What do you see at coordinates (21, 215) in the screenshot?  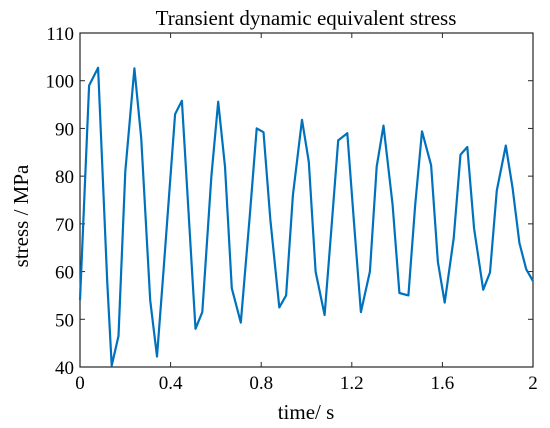 I see `y-axis-label: stress / MPa` at bounding box center [21, 215].